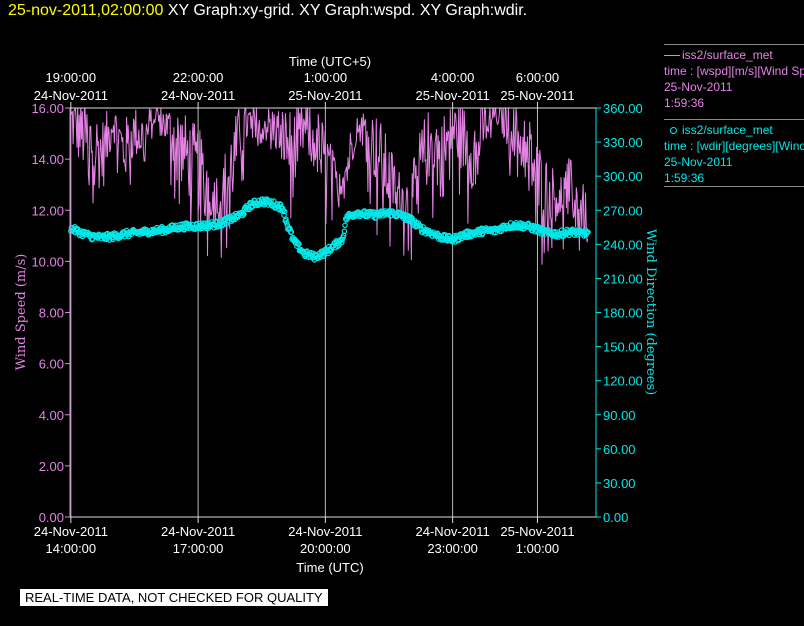 This screenshot has height=626, width=804. Describe the element at coordinates (51, 466) in the screenshot. I see `left-tick-label: 2.00` at that location.